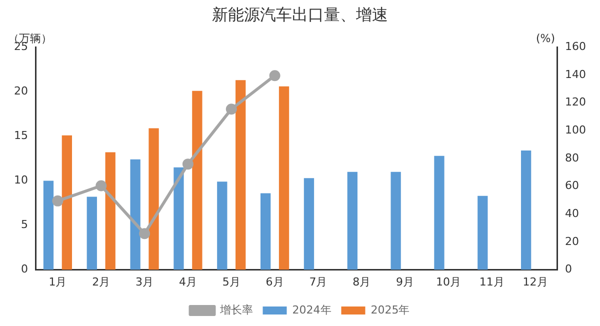  I want to click on y2-tick-label: 20, so click(572, 241).